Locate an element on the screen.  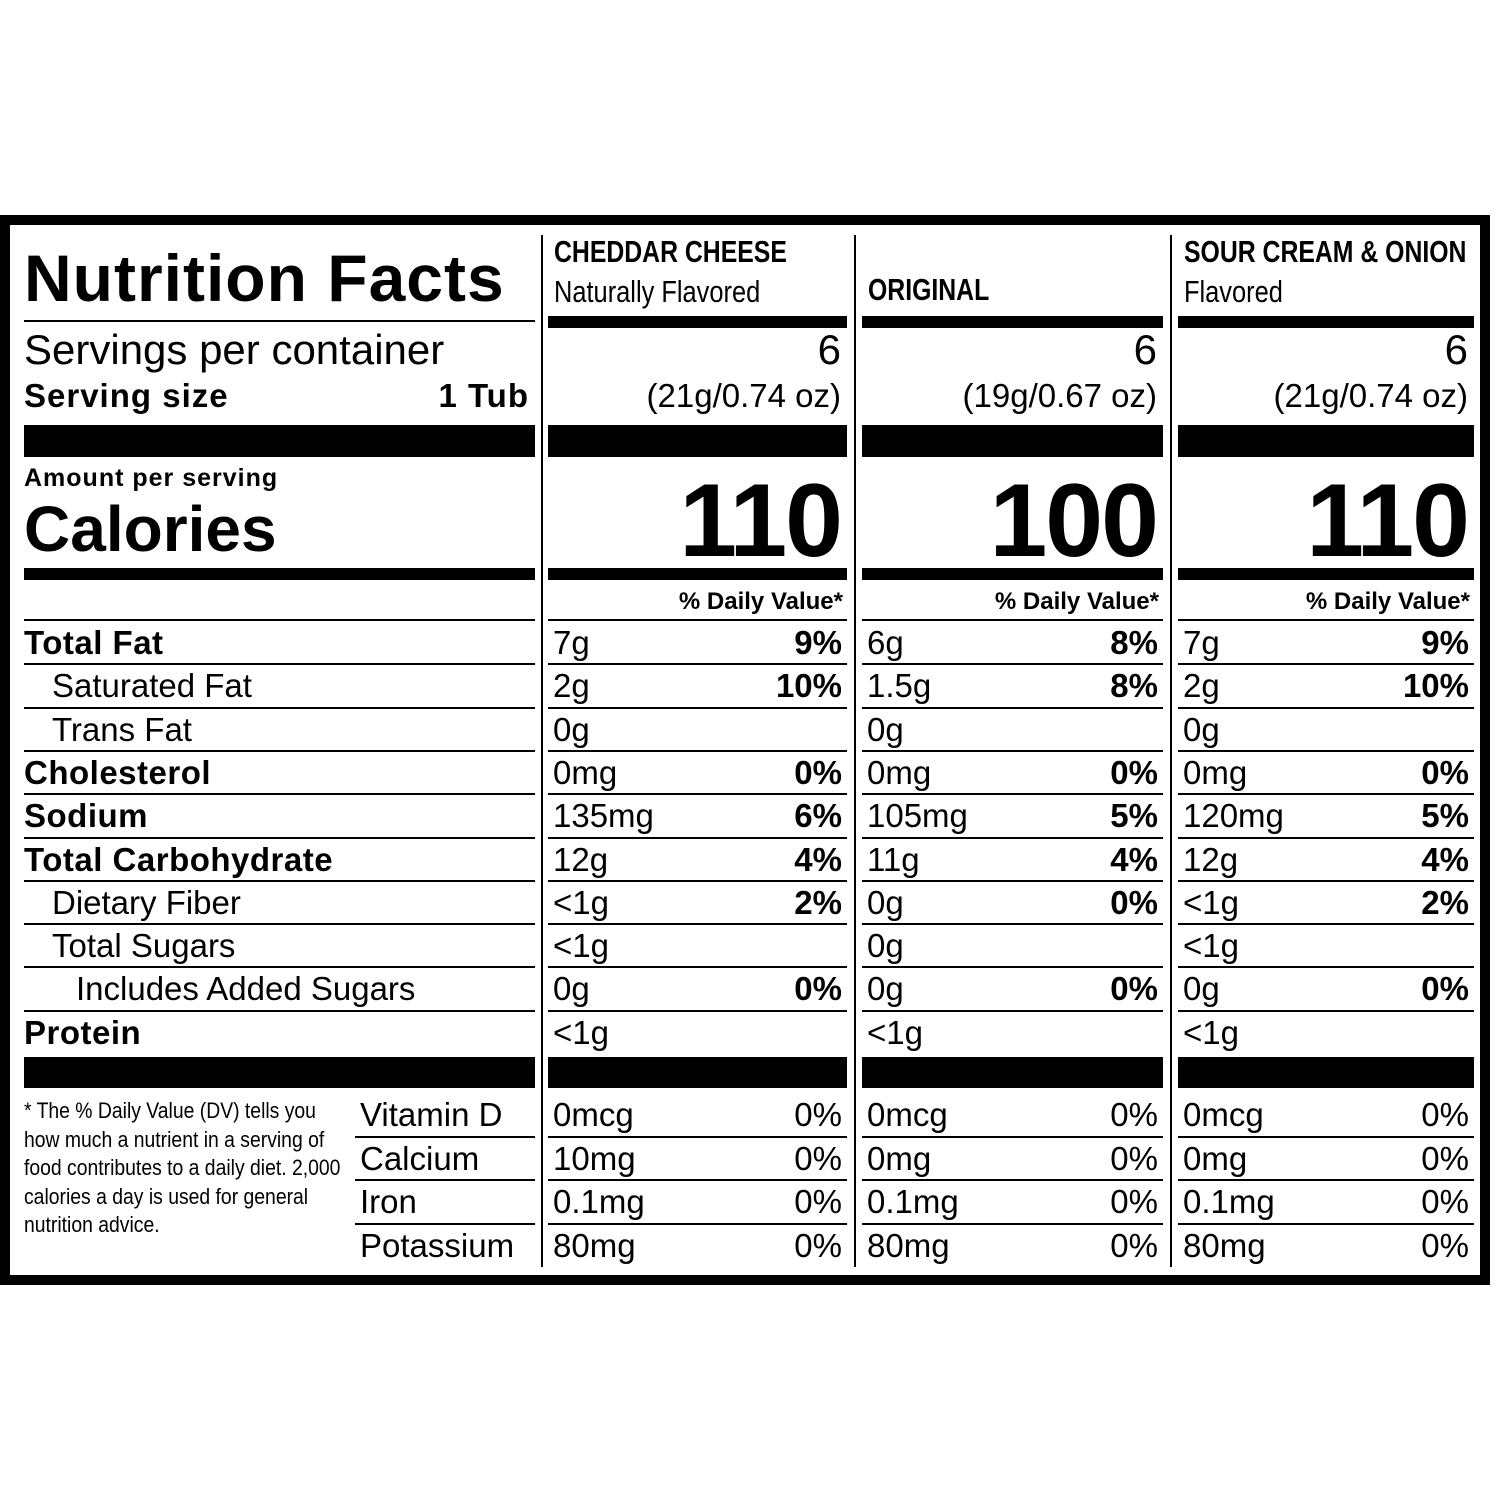
nutrient-label: Protein is located at coordinates (83, 1032).